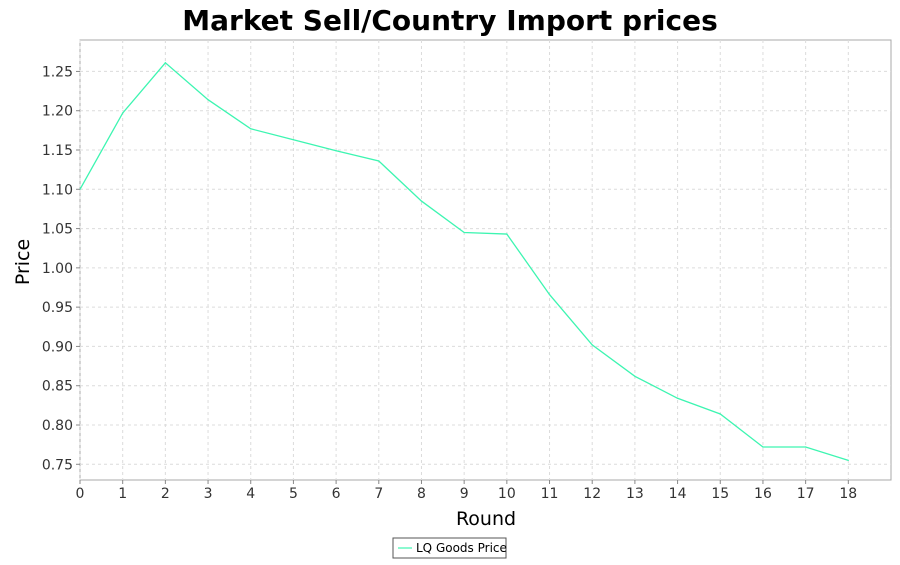 The height and width of the screenshot is (565, 900). What do you see at coordinates (57, 230) in the screenshot?
I see `y-tick-label: 1.05` at bounding box center [57, 230].